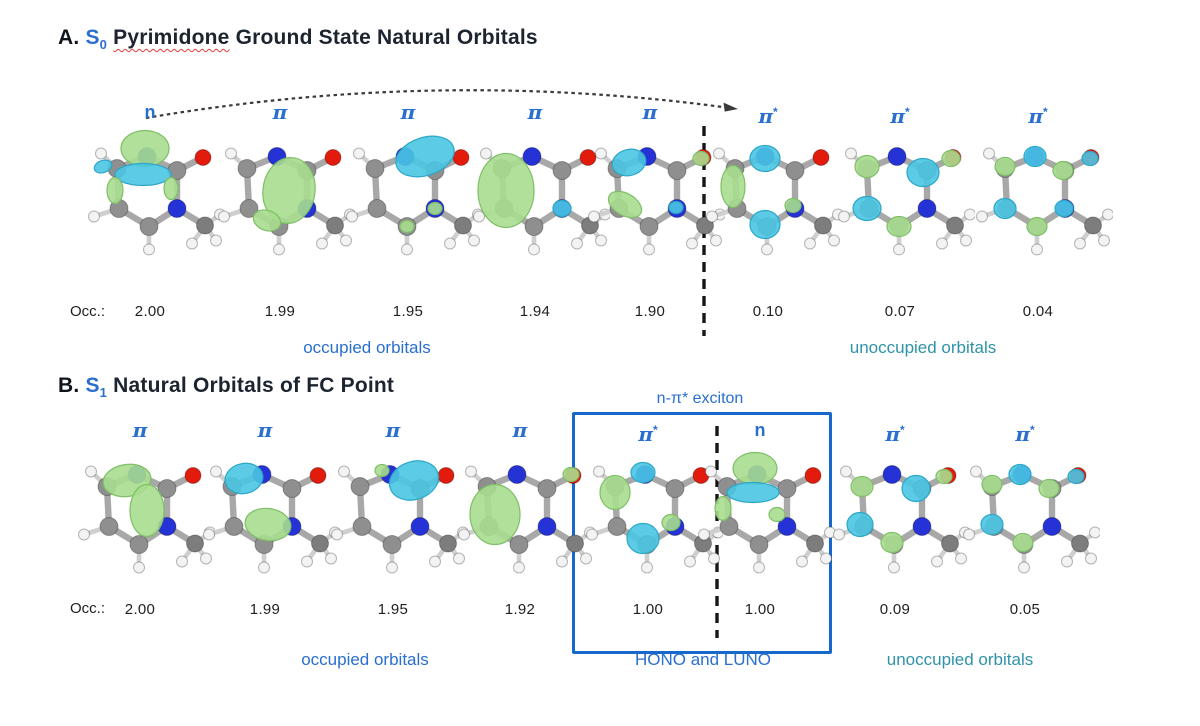  What do you see at coordinates (96, 387) in the screenshot?
I see `panel-b-state-label: S1` at bounding box center [96, 387].